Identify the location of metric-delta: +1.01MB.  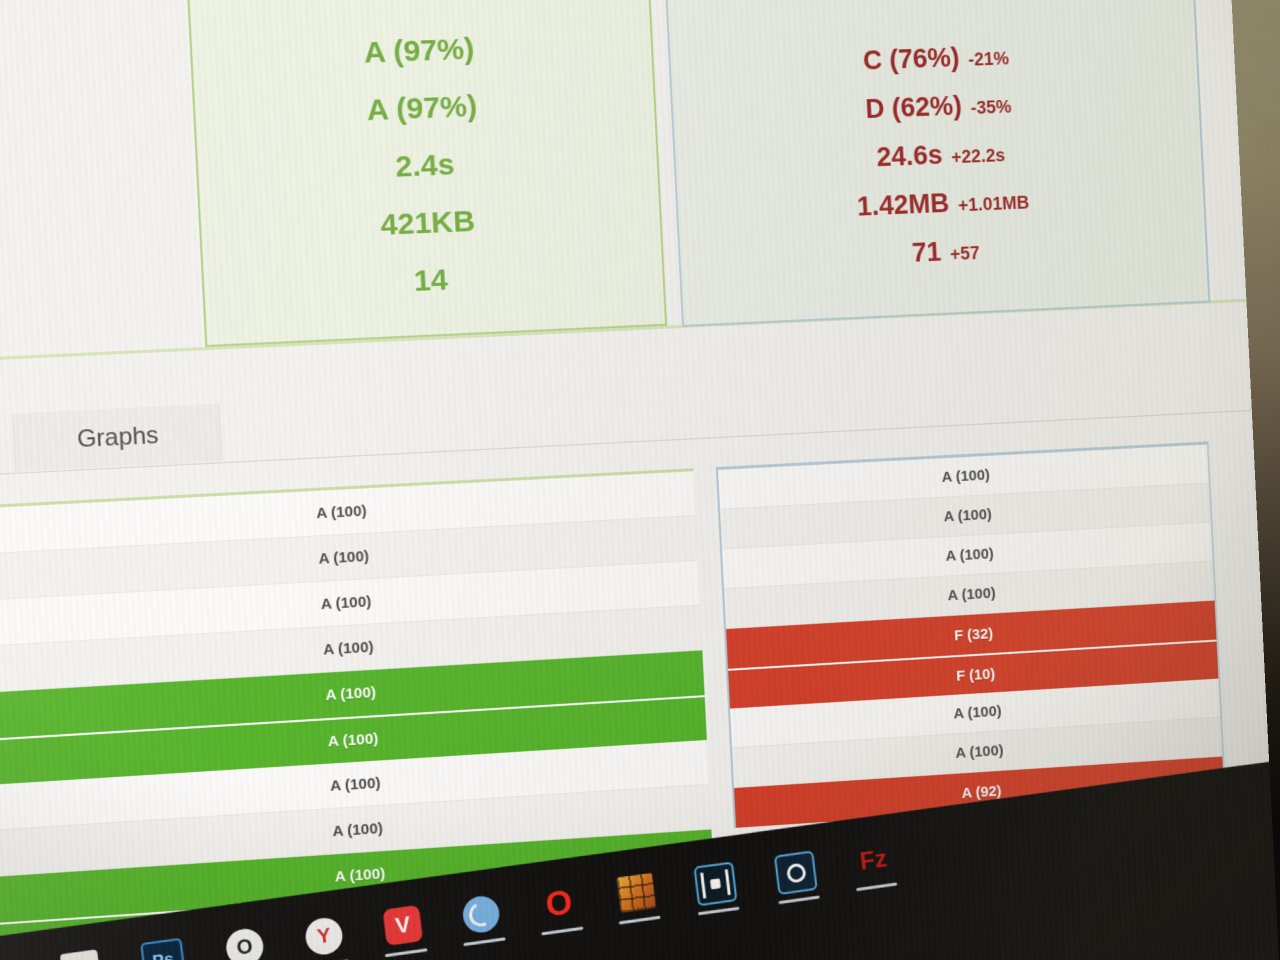
(993, 204).